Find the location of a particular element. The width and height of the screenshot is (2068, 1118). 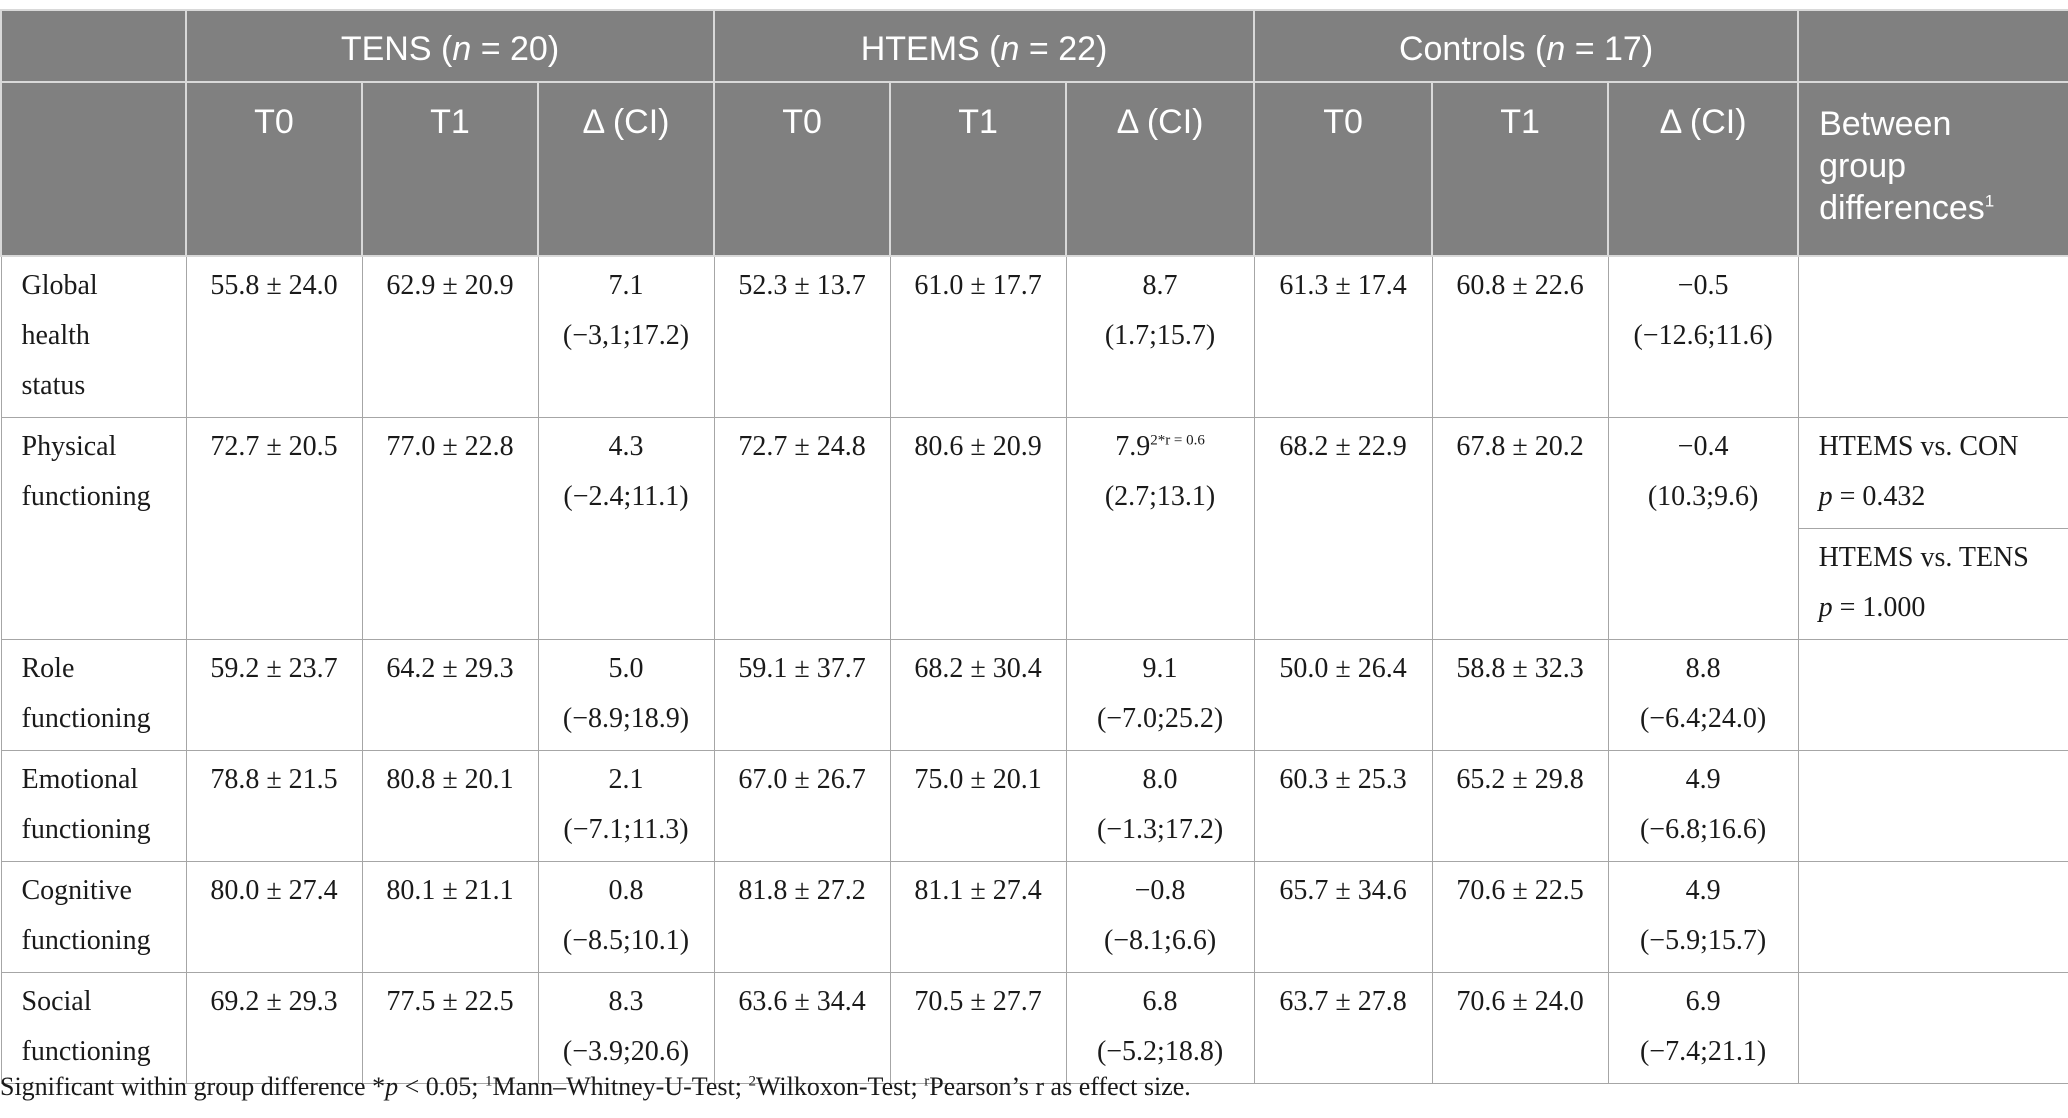

cell-t0: 59.2 ± 23.7 is located at coordinates (274, 695).